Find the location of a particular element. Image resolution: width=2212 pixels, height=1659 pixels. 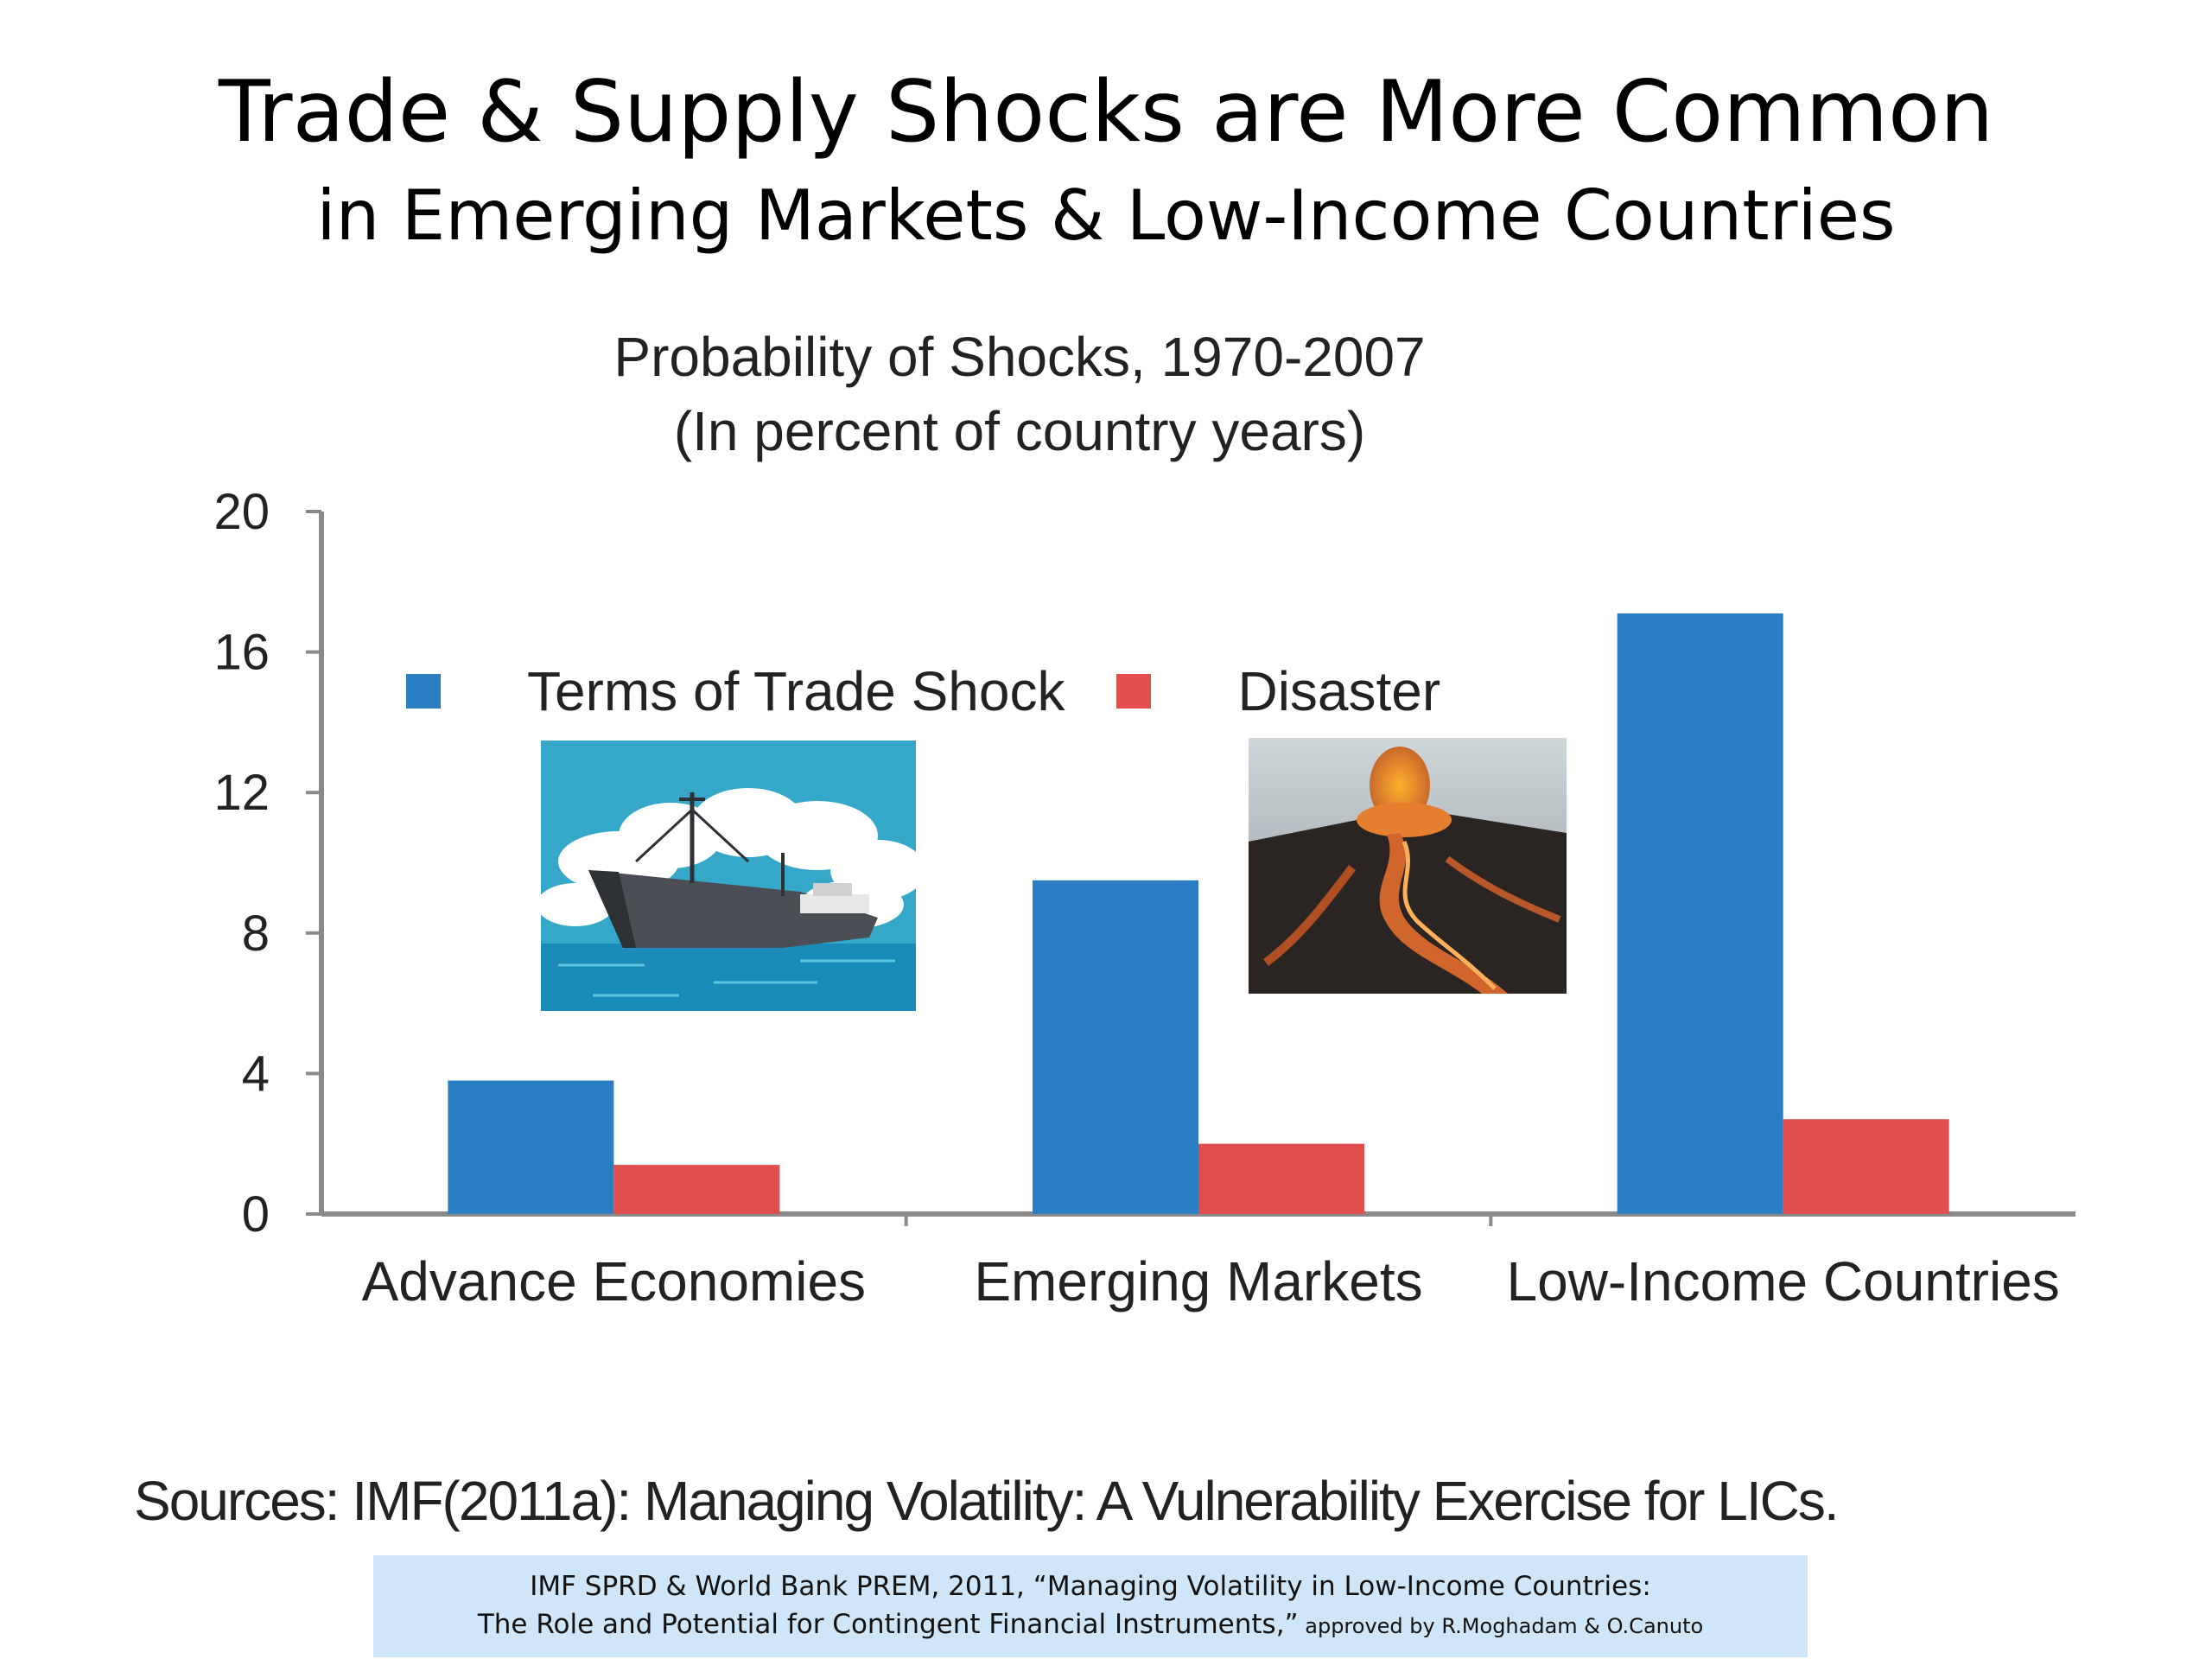

slide-title: Trade & Supply Shocks are More Common is located at coordinates (1106, 112).